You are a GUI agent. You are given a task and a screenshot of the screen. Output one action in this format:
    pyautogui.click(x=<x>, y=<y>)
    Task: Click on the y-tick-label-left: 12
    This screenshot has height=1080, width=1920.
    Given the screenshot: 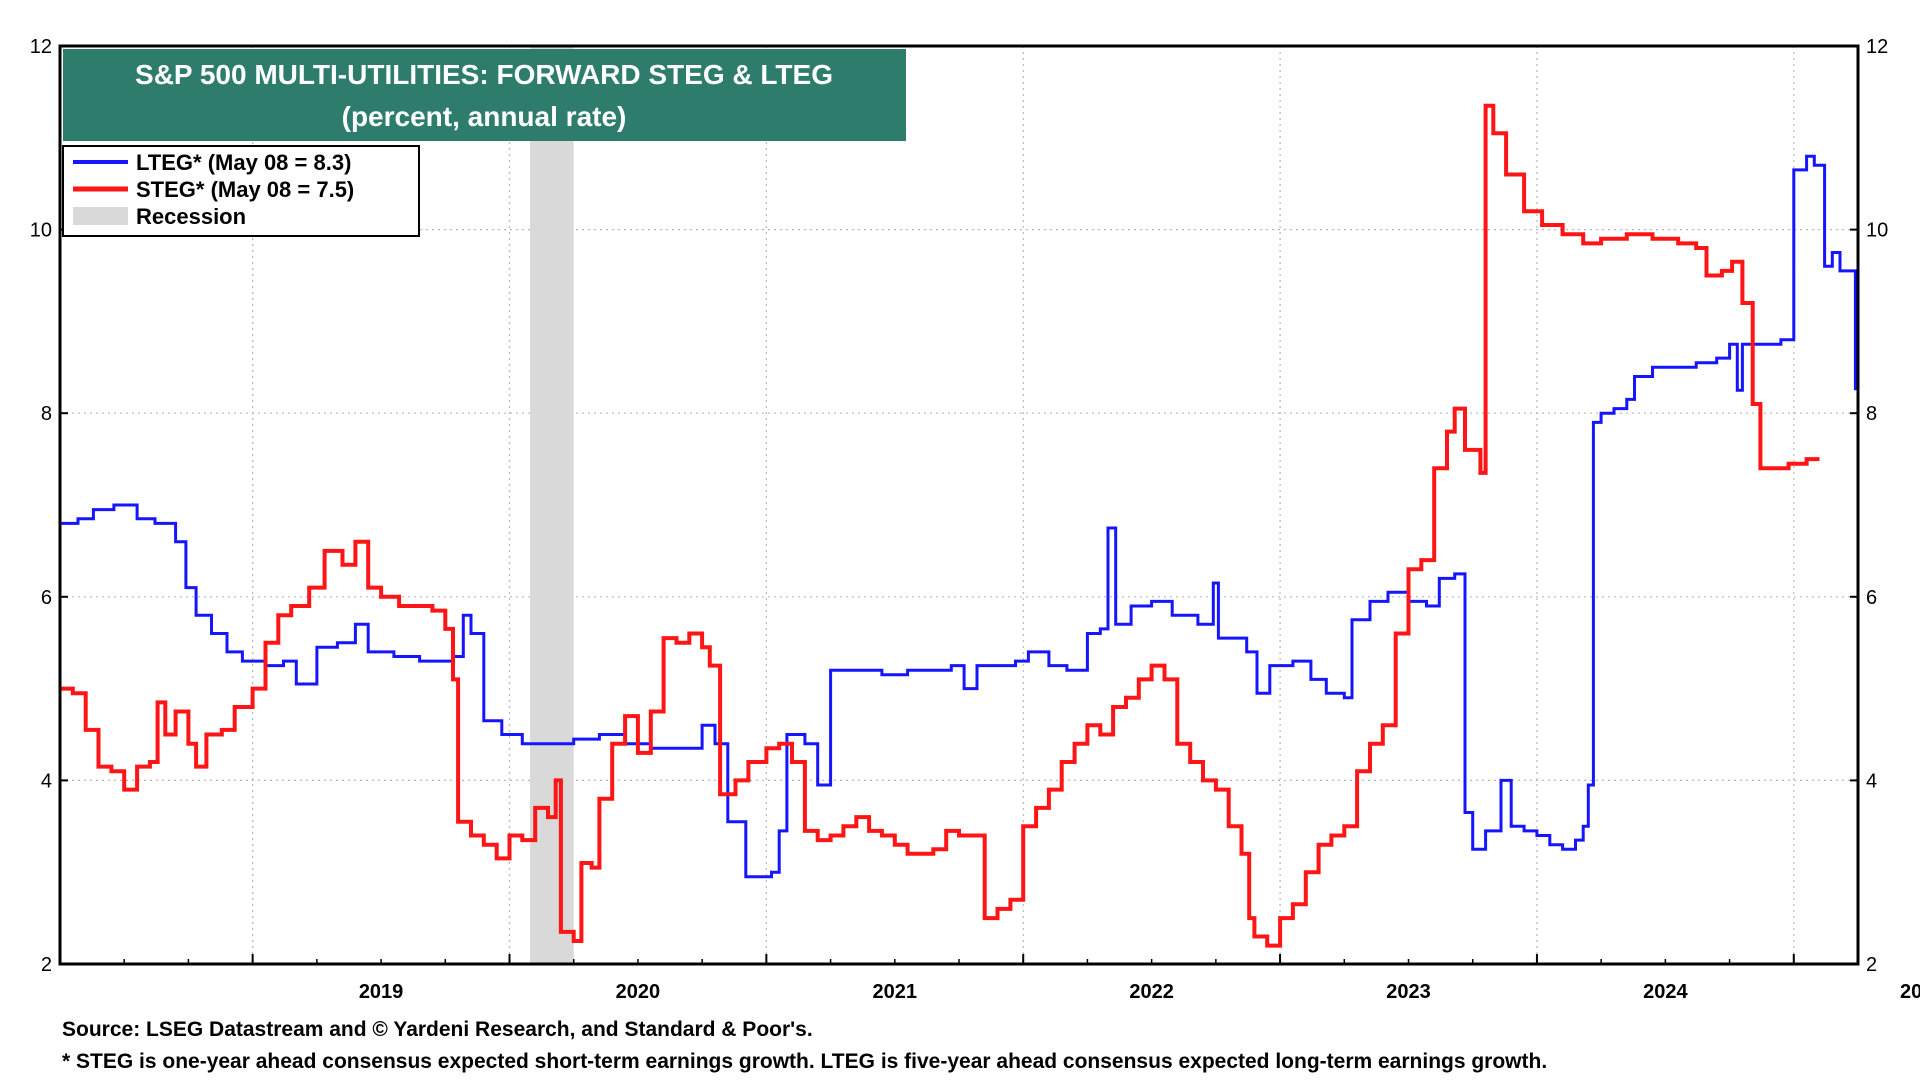 What is the action you would take?
    pyautogui.click(x=41, y=47)
    